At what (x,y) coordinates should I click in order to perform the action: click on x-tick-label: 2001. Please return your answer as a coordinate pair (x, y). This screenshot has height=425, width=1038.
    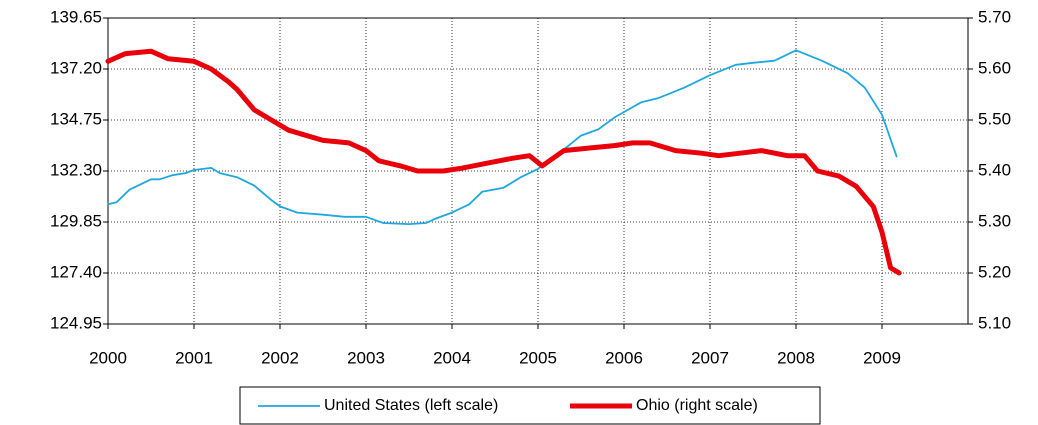
    Looking at the image, I should click on (194, 357).